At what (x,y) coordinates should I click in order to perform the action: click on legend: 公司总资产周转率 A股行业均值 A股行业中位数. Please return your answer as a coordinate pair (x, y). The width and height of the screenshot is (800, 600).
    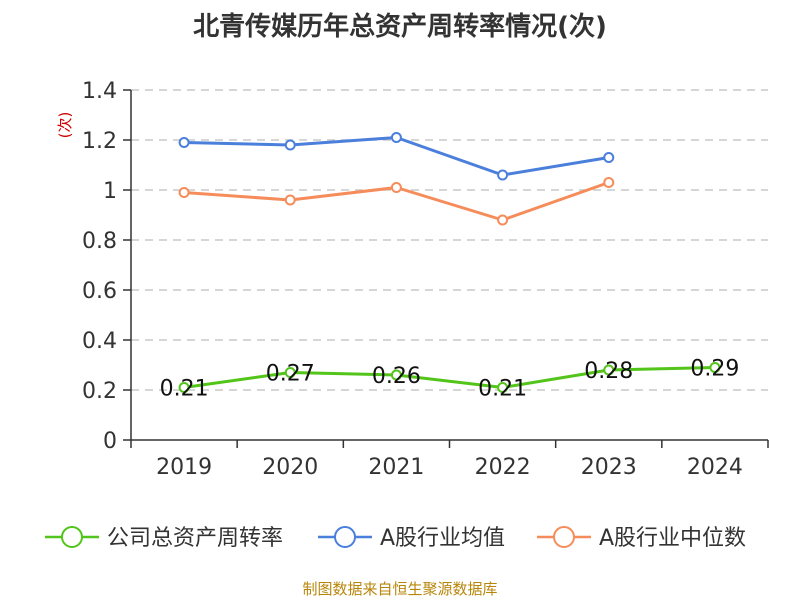
    Looking at the image, I should click on (395, 538).